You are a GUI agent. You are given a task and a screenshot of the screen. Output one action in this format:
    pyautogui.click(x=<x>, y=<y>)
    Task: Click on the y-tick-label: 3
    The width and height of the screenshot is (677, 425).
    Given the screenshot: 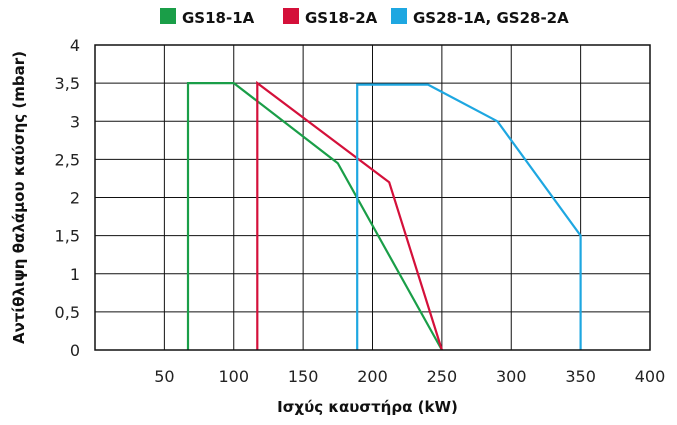 What is the action you would take?
    pyautogui.click(x=75, y=121)
    